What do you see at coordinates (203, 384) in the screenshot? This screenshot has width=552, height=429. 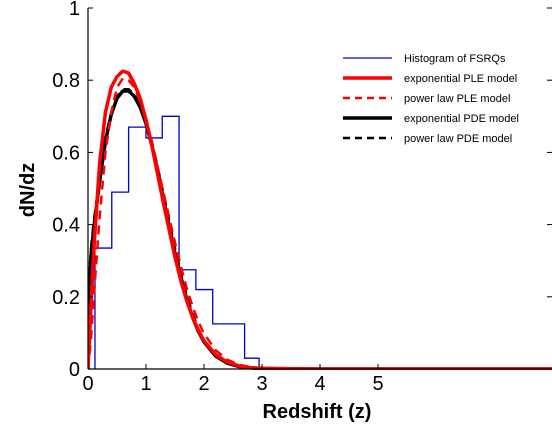 I see `x-tick-label: 2` at bounding box center [203, 384].